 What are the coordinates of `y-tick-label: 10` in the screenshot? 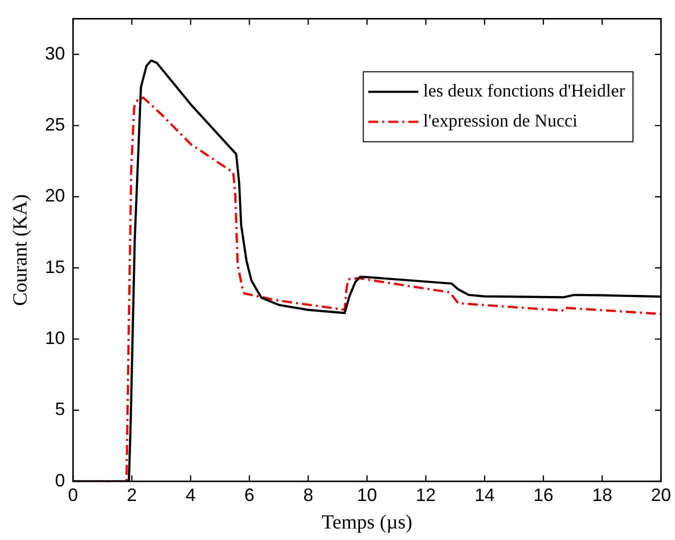 It's located at (55, 338).